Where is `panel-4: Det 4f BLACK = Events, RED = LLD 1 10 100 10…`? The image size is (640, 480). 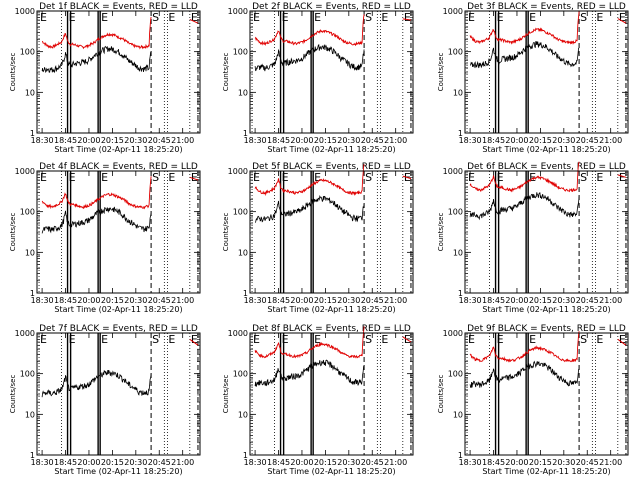 panel-4: Det 4f BLACK = Events, RED = LLD 1 10 100 10… is located at coordinates (105, 238).